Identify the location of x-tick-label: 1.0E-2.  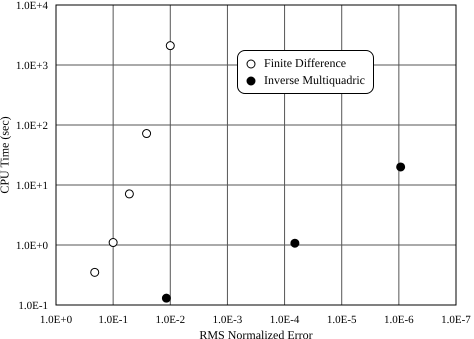
(170, 320).